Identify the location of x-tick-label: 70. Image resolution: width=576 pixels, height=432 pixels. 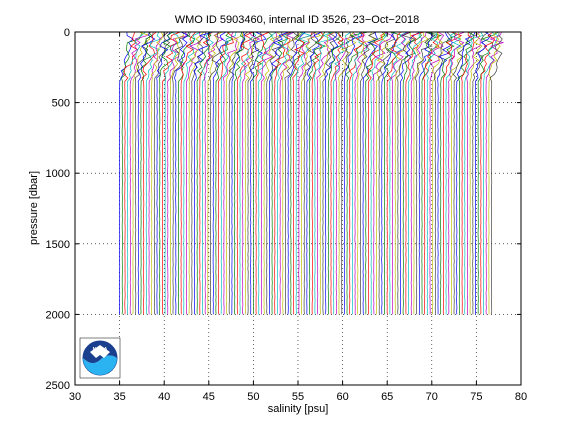
(432, 397).